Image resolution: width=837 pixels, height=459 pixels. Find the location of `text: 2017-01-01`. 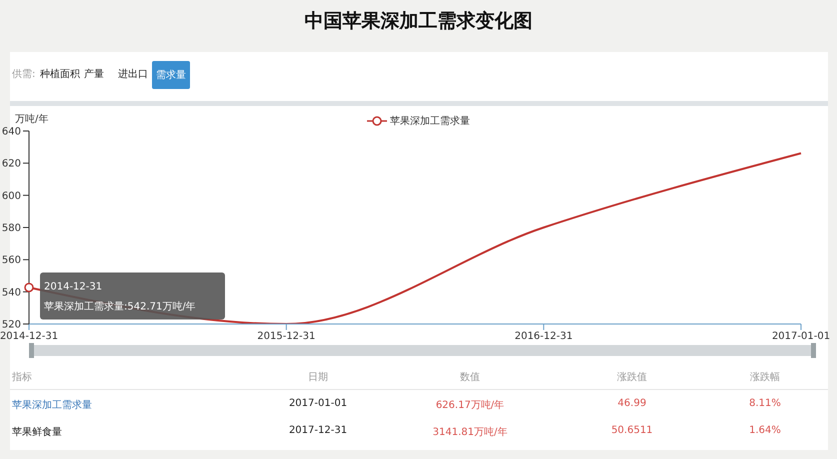

text: 2017-01-01 is located at coordinates (318, 403).